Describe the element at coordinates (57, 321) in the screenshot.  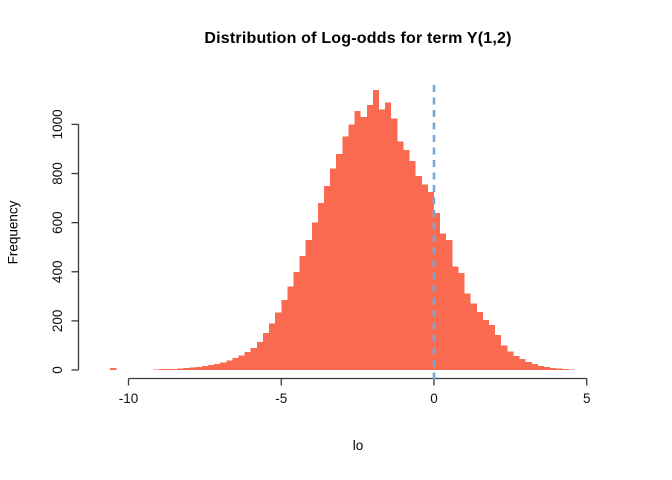
I see `y-tick-label: 200` at that location.